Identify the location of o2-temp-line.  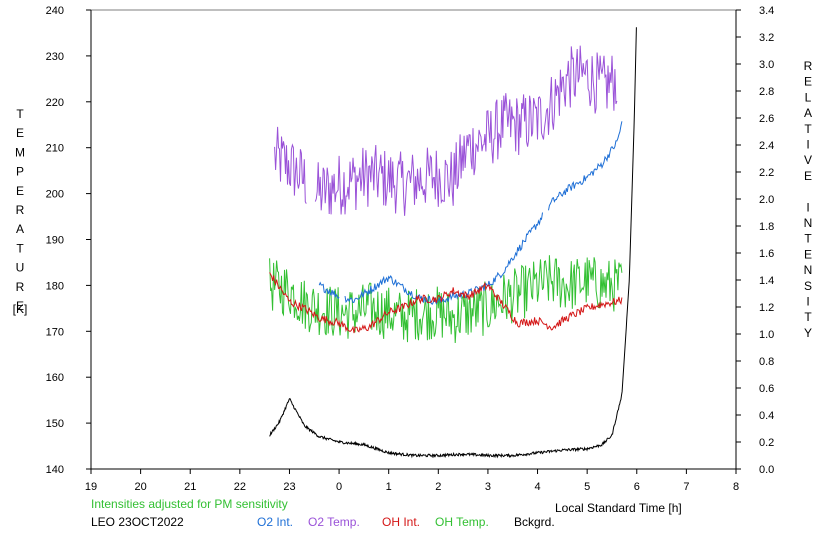
(446, 130).